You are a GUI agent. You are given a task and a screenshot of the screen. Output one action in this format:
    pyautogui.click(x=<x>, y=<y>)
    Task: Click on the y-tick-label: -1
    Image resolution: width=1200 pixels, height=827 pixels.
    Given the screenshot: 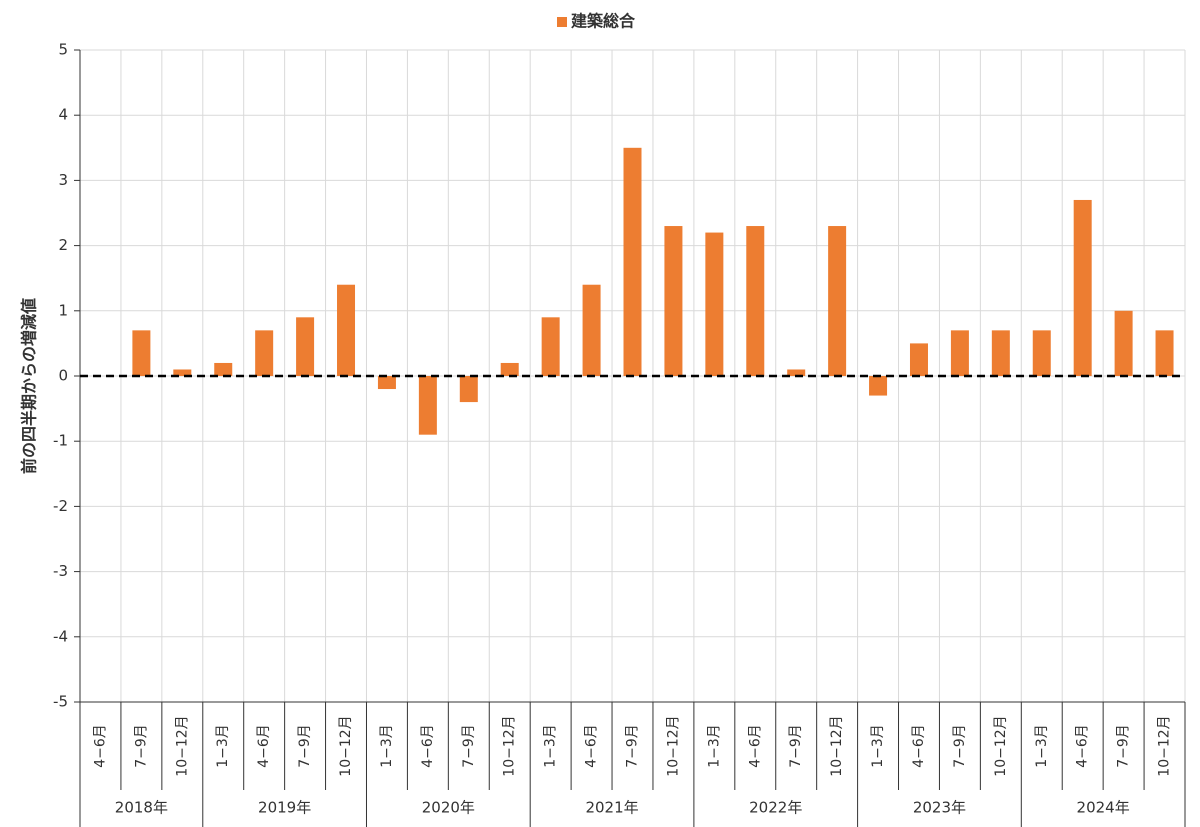 What is the action you would take?
    pyautogui.click(x=60, y=441)
    